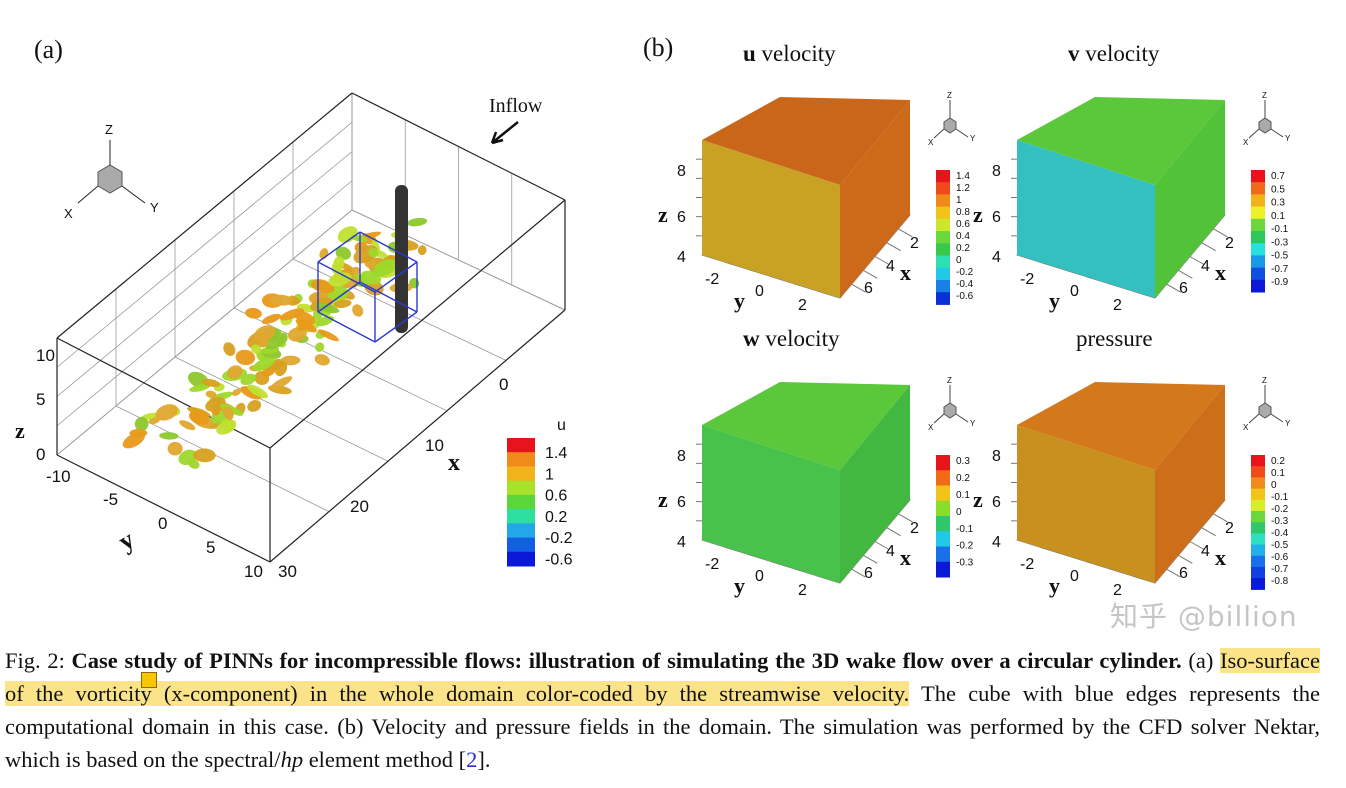 The image size is (1346, 788). What do you see at coordinates (963, 224) in the screenshot?
I see `colorbar-label: 0.6` at bounding box center [963, 224].